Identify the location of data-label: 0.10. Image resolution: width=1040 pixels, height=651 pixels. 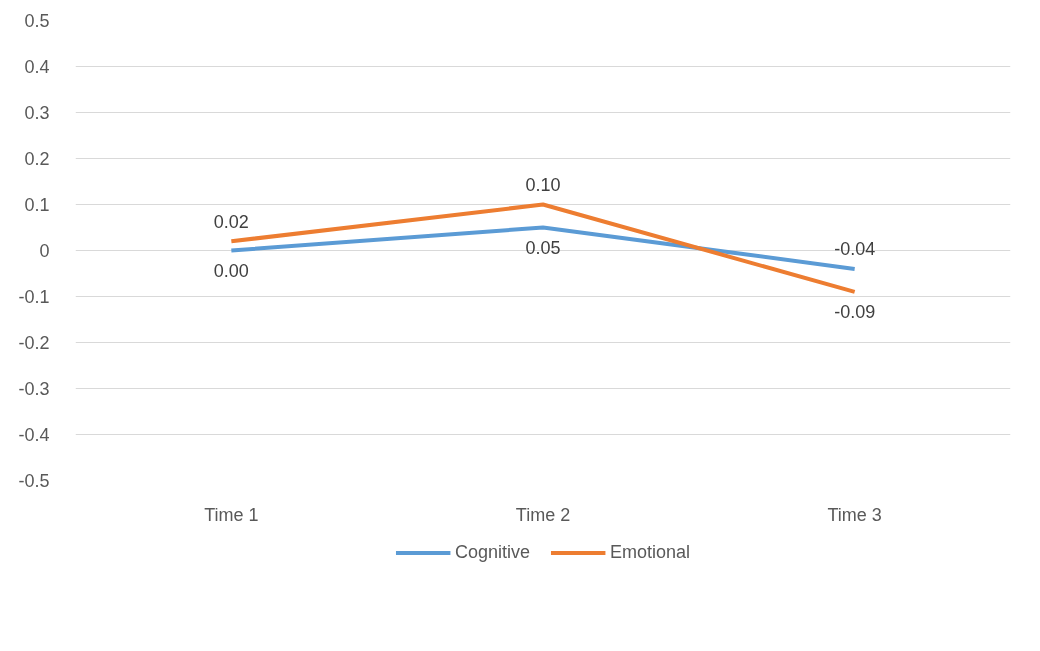
(543, 185).